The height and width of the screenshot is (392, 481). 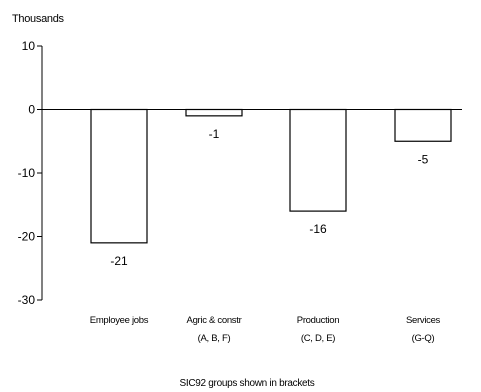 What do you see at coordinates (214, 134) in the screenshot?
I see `data-label: -1` at bounding box center [214, 134].